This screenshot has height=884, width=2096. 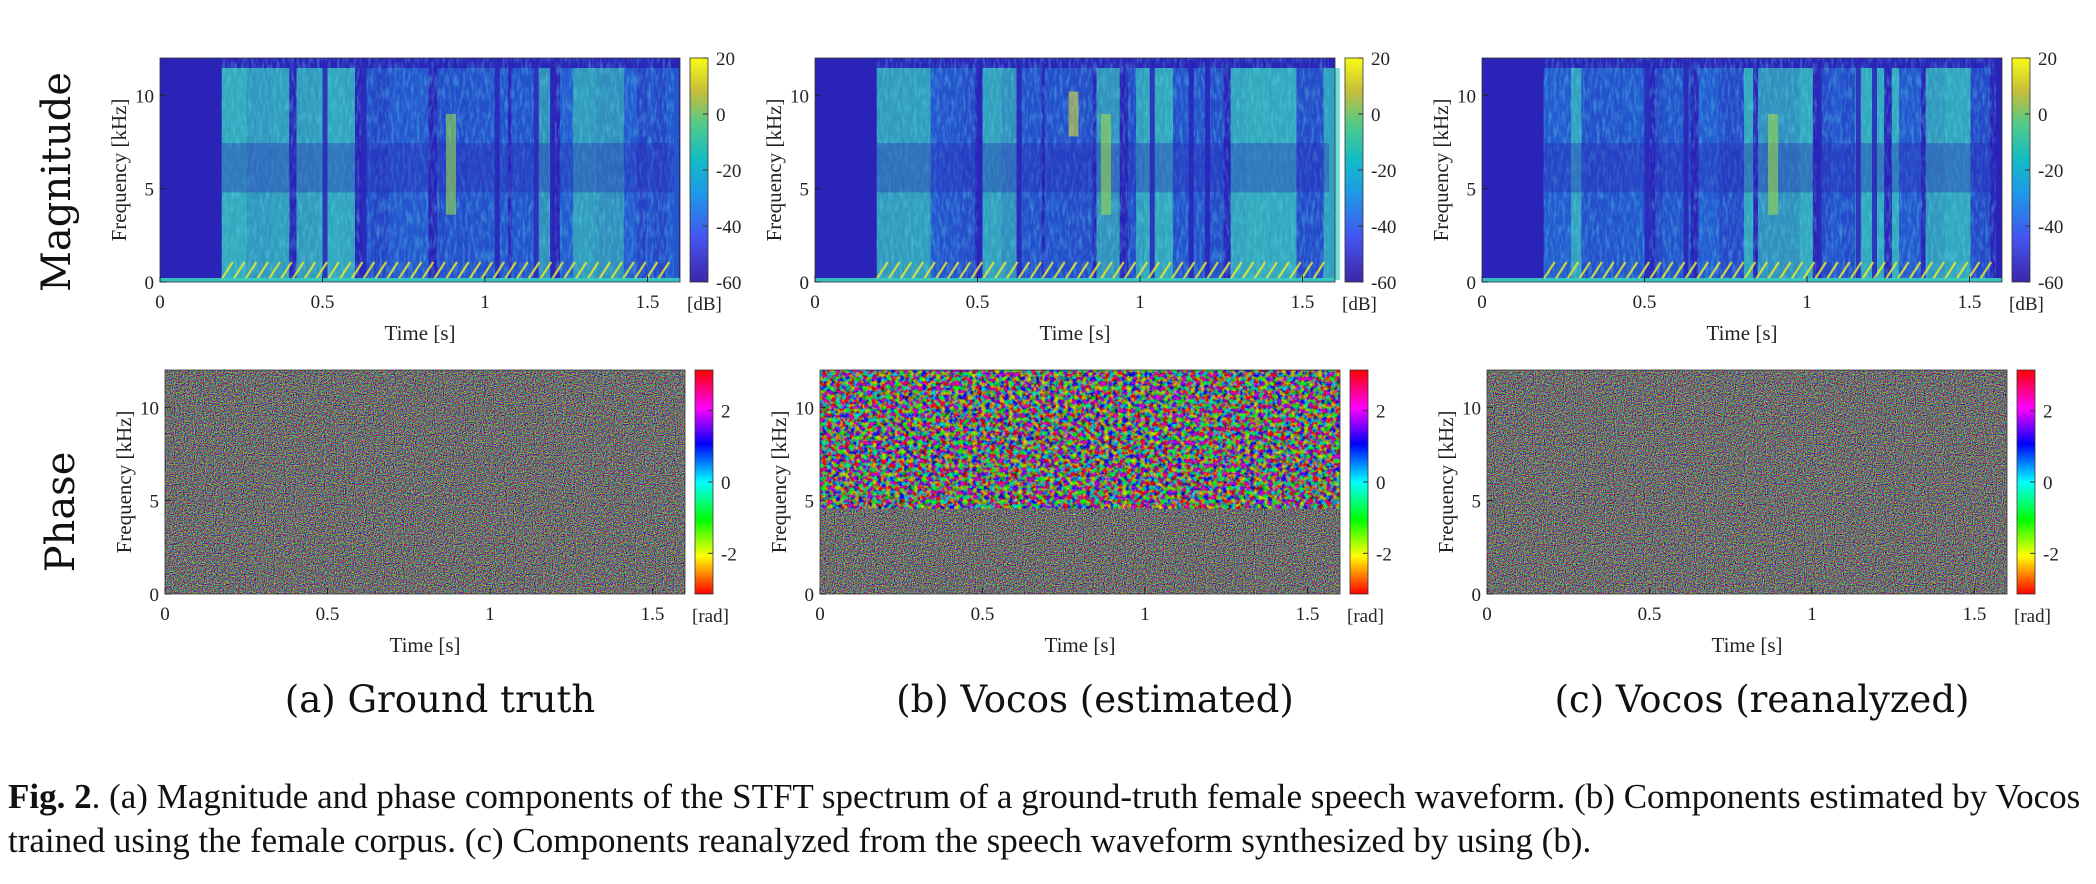 I want to click on figure-label: Fig. 2, so click(x=50, y=796).